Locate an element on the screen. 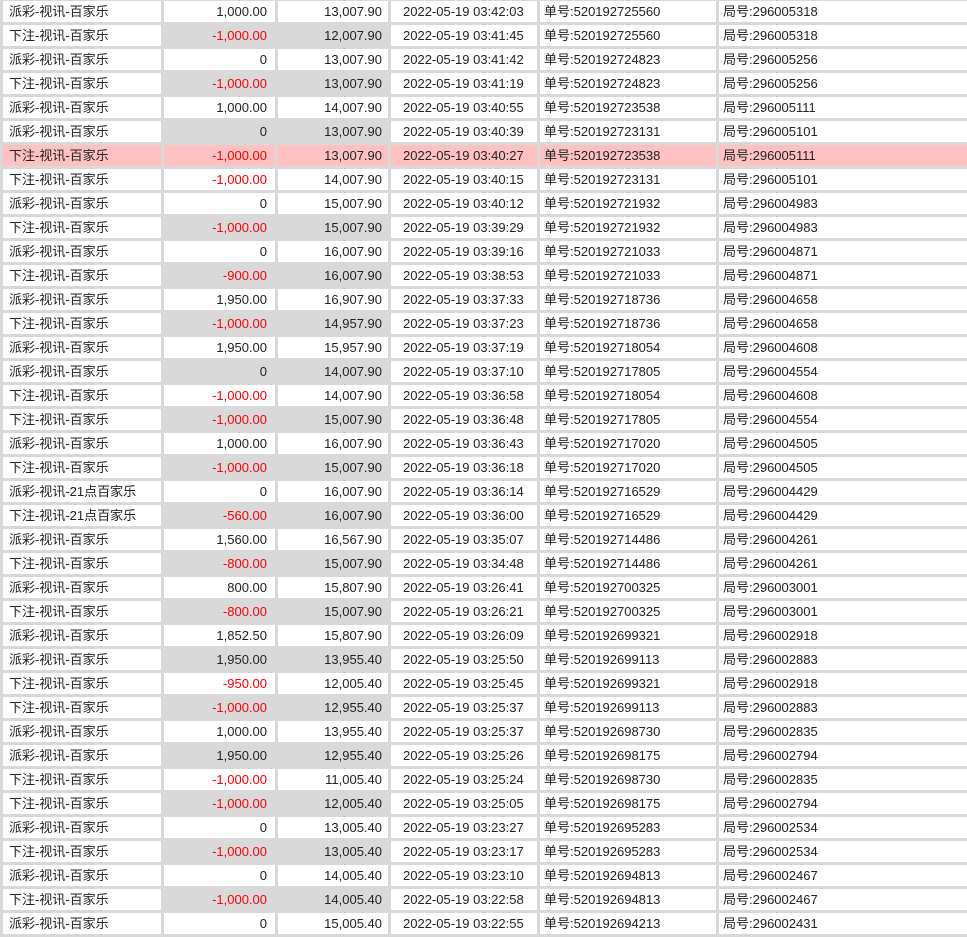  amount-cell: -950.00 is located at coordinates (219, 683).